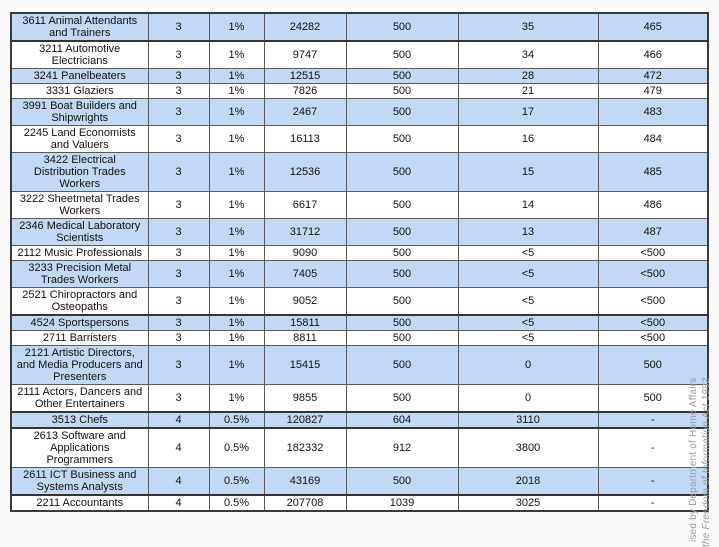  Describe the element at coordinates (528, 172) in the screenshot. I see `value-cell: 15` at that location.